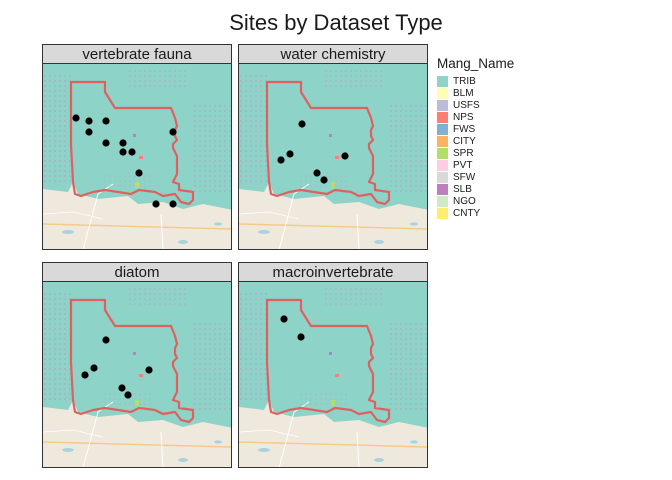  I want to click on panel-water-chemistry: water chemistry, so click(333, 147).